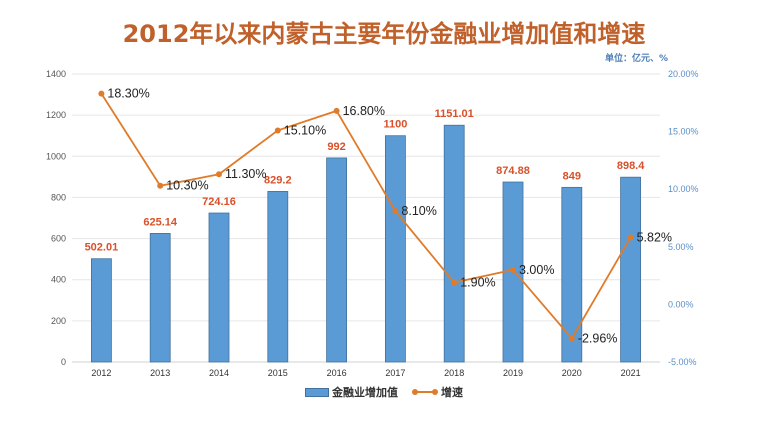 The image size is (768, 432). What do you see at coordinates (364, 111) in the screenshot?
I see `line-data-label: 16.80%` at bounding box center [364, 111].